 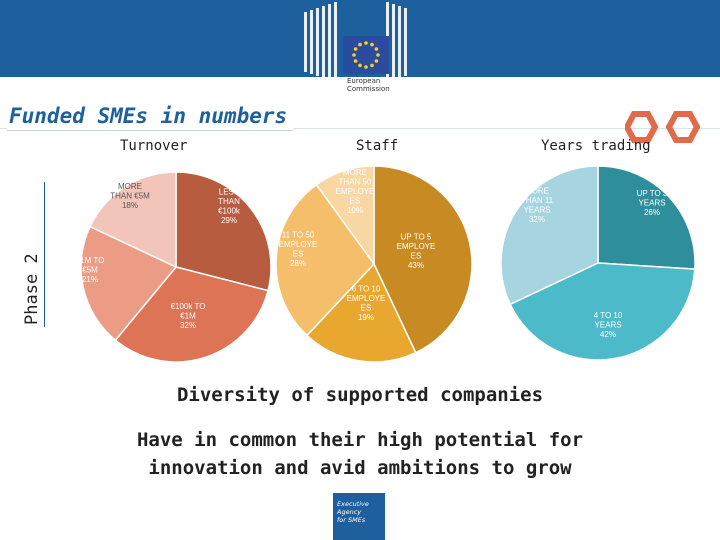 What do you see at coordinates (360, 440) in the screenshot?
I see `common-statement-line1: Have in common their high potential for` at bounding box center [360, 440].